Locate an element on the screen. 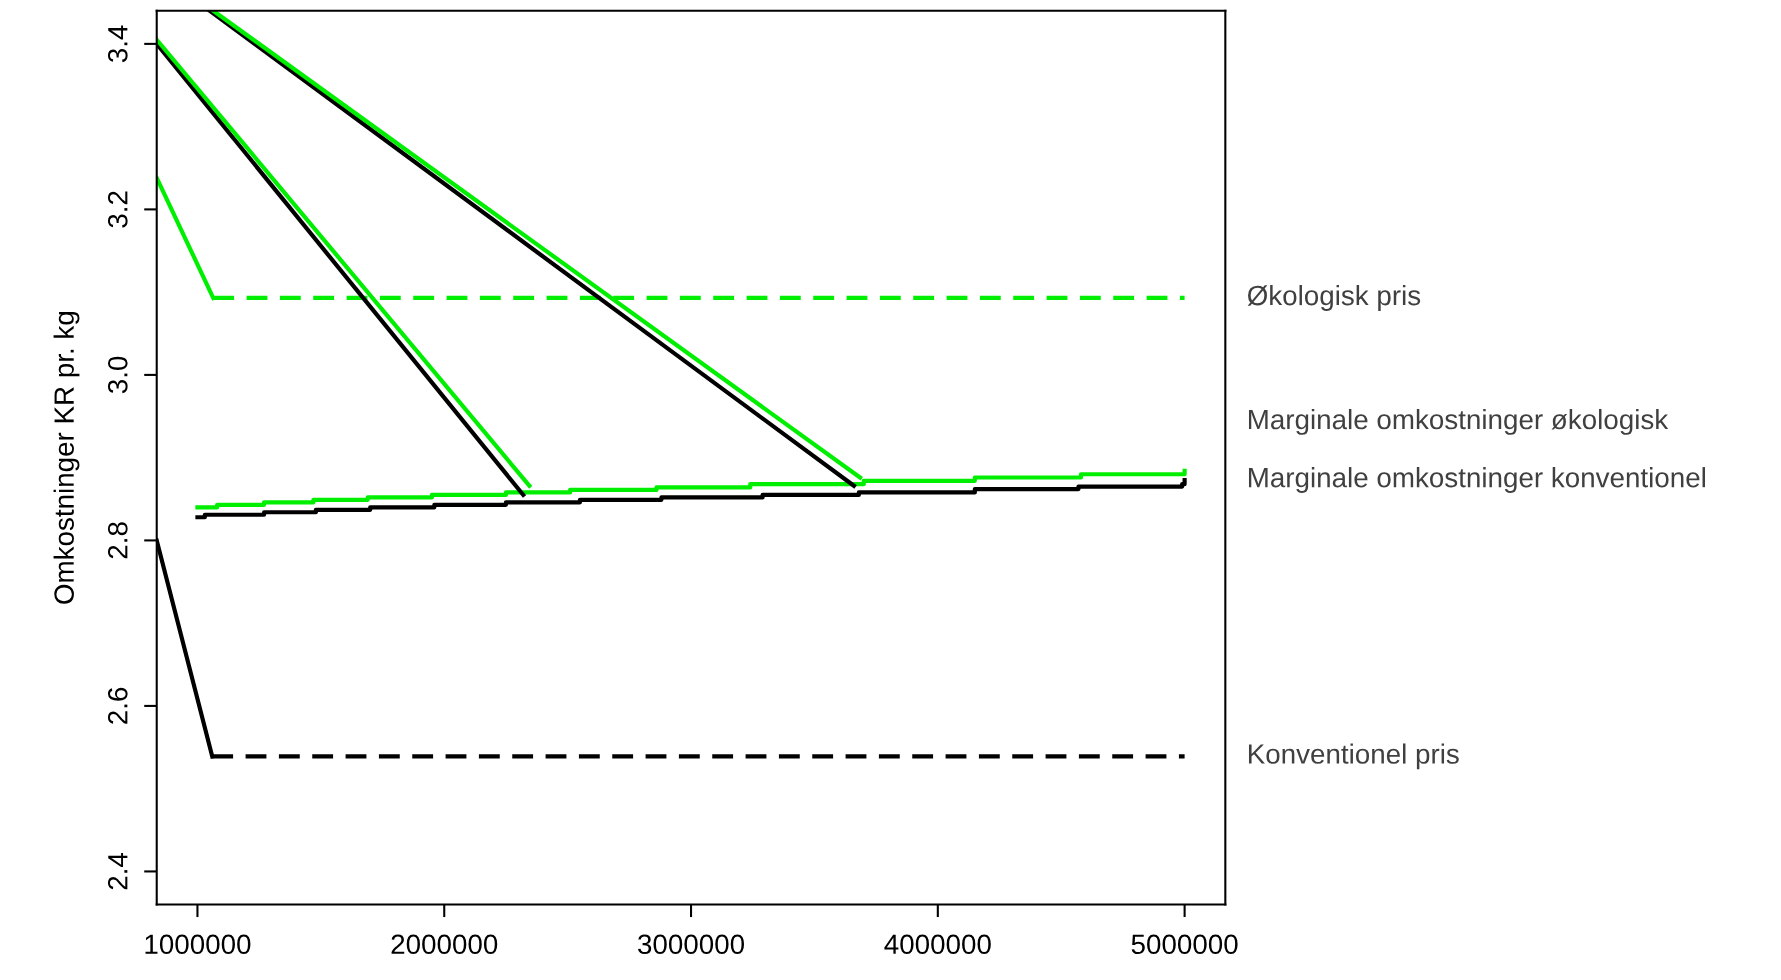 The height and width of the screenshot is (980, 1781). x-tick-label: 3000000 is located at coordinates (691, 944).